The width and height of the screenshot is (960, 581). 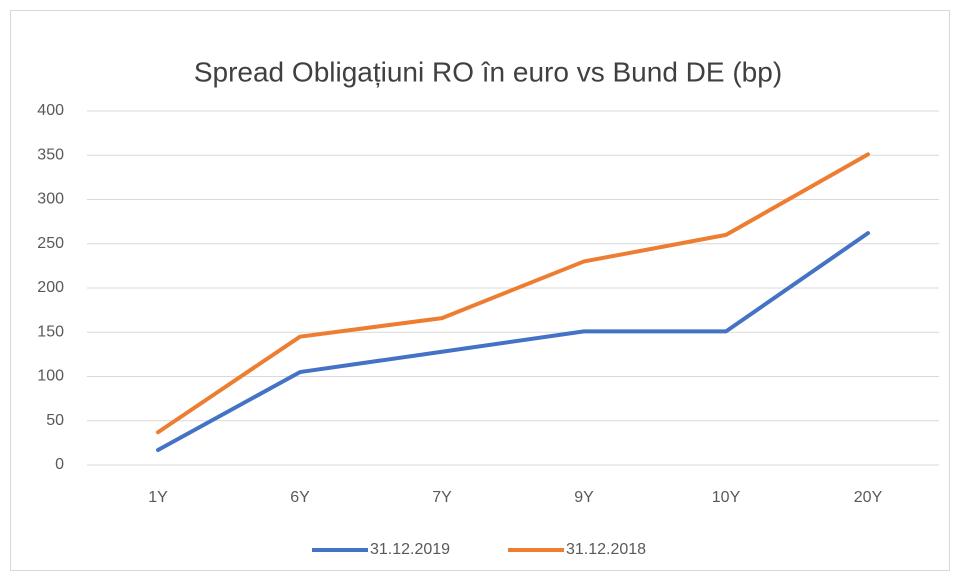 I want to click on legend-label: 31.12.2019, so click(x=410, y=549).